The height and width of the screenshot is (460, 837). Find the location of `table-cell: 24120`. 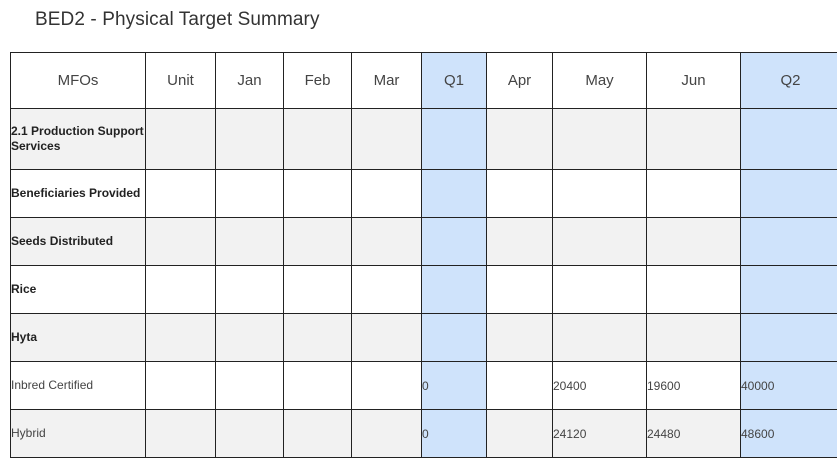

table-cell: 24120 is located at coordinates (599, 433).